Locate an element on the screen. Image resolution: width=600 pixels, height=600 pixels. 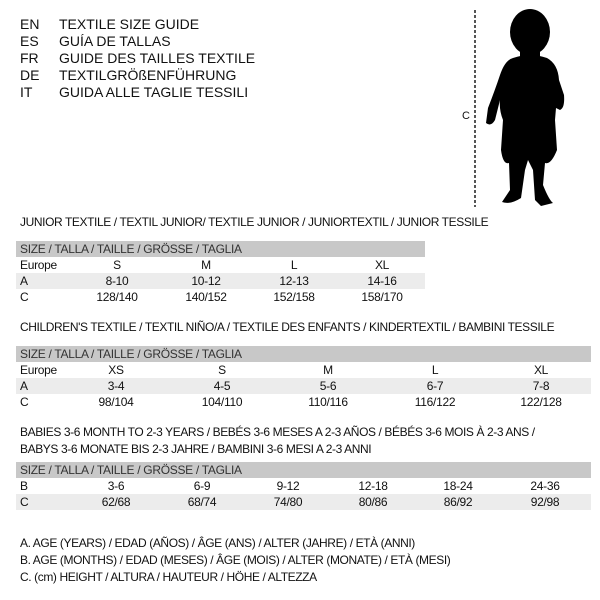
table-row: B 3-6 6-9 9-12 12-18 18-24 24-36 is located at coordinates (303, 486).